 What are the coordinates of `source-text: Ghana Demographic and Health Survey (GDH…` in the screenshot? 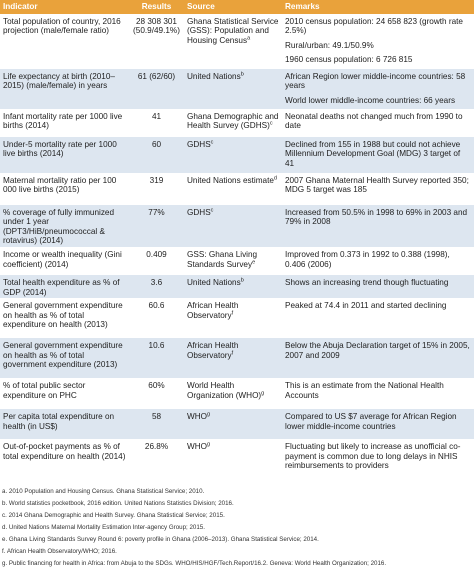 It's located at (233, 121).